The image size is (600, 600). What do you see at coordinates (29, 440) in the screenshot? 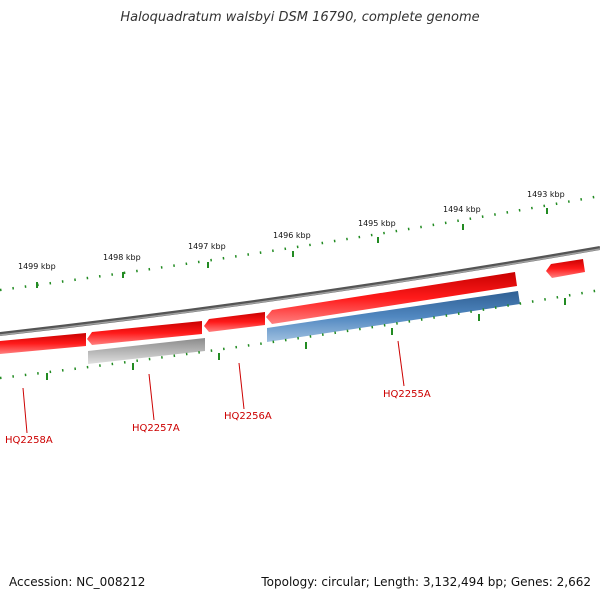
I see `gene-label: HQ2258A` at bounding box center [29, 440].